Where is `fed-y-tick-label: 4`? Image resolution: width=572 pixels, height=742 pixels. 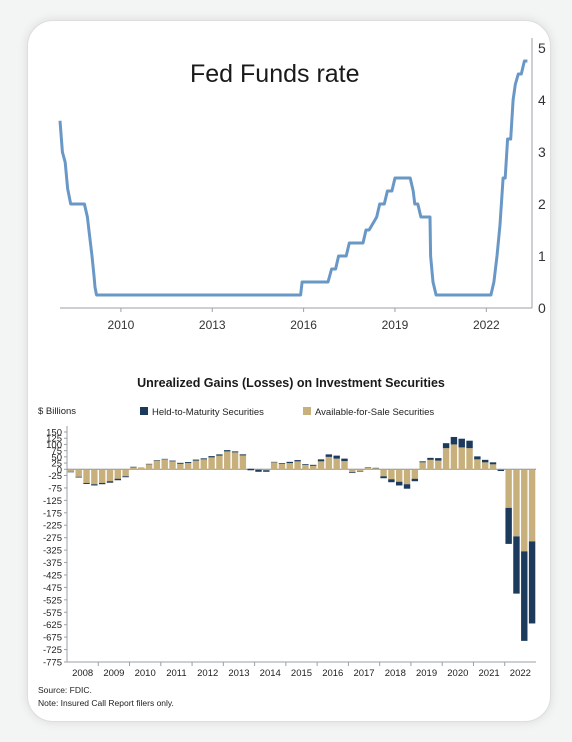
fed-y-tick-label: 4 is located at coordinates (542, 100).